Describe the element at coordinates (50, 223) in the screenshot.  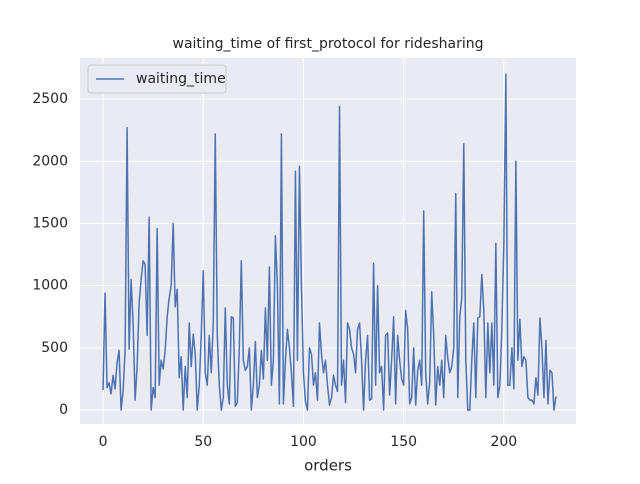
I see `y-tick-label: 1500` at that location.